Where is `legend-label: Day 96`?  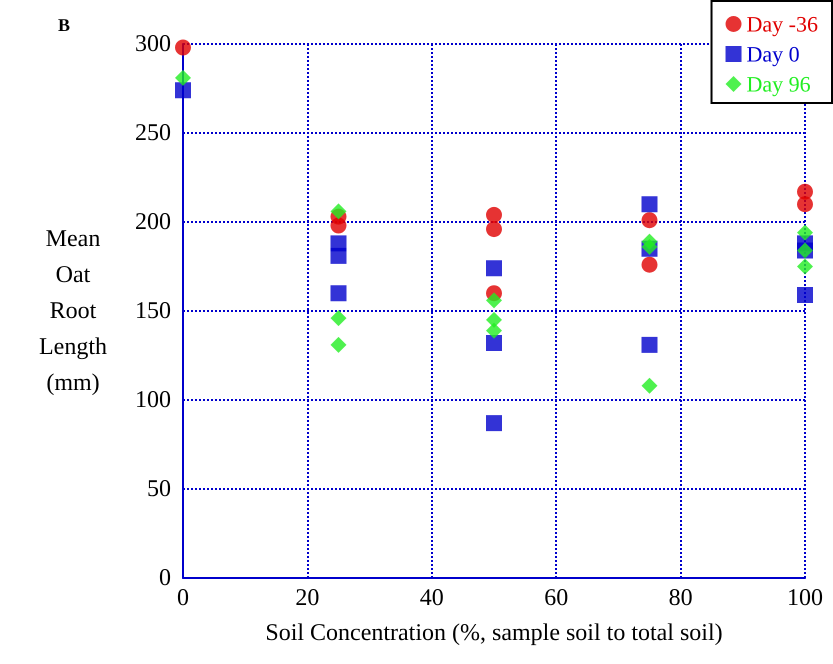 legend-label: Day 96 is located at coordinates (778, 84).